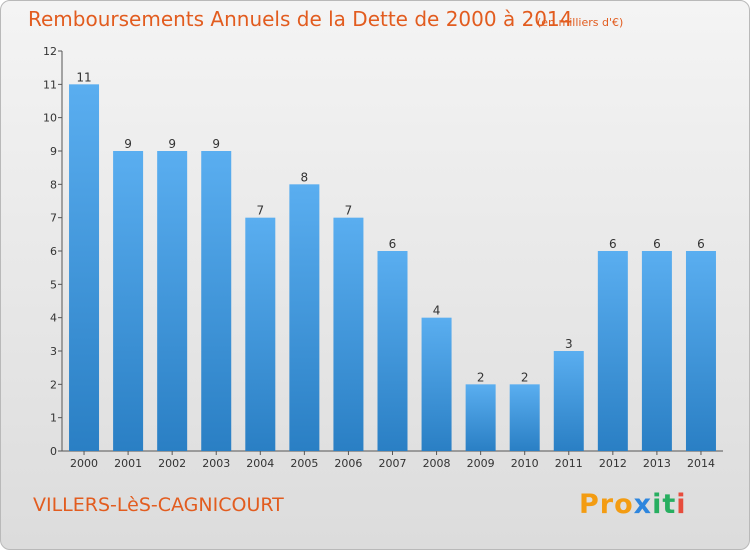 The image size is (750, 550). What do you see at coordinates (700, 351) in the screenshot?
I see `bar-2014` at bounding box center [700, 351].